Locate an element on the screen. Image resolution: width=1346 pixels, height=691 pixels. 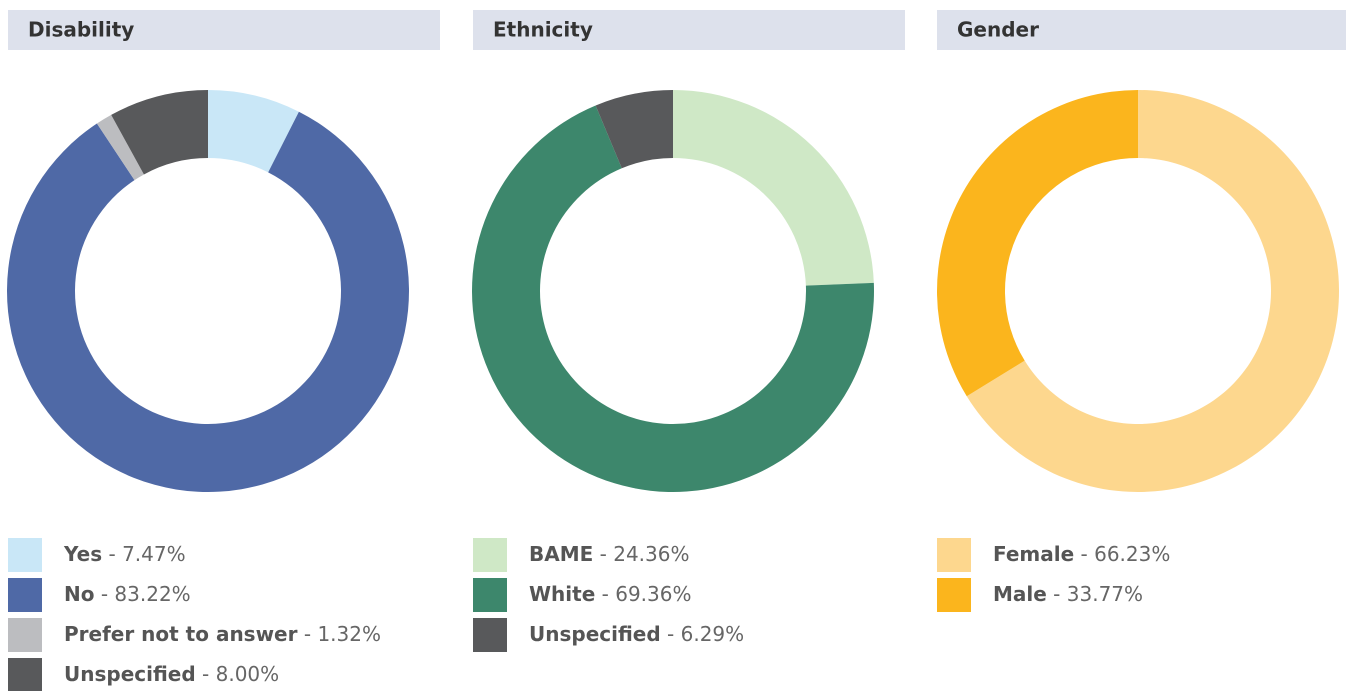
legend-entry: Prefer not to answer - 1.32% is located at coordinates (222, 634).